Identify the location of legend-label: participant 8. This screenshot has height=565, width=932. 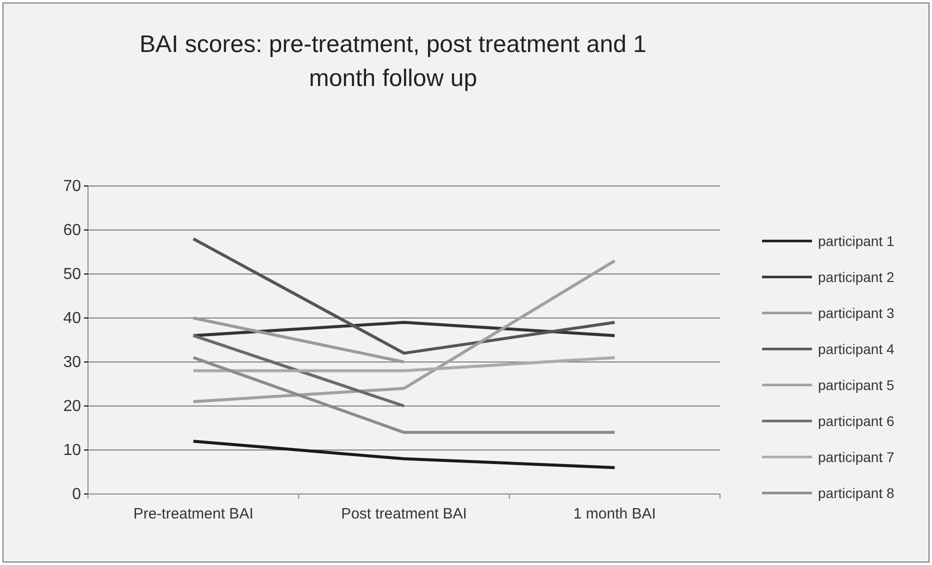
(856, 493).